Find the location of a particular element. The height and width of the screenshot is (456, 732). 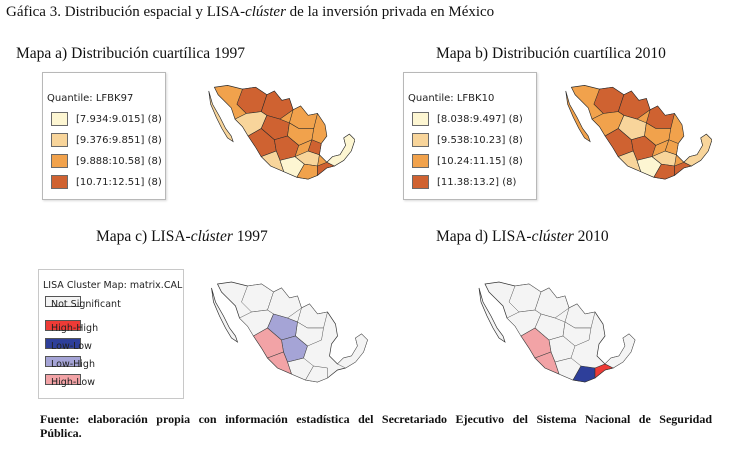

legend-label: High-High is located at coordinates (75, 328).